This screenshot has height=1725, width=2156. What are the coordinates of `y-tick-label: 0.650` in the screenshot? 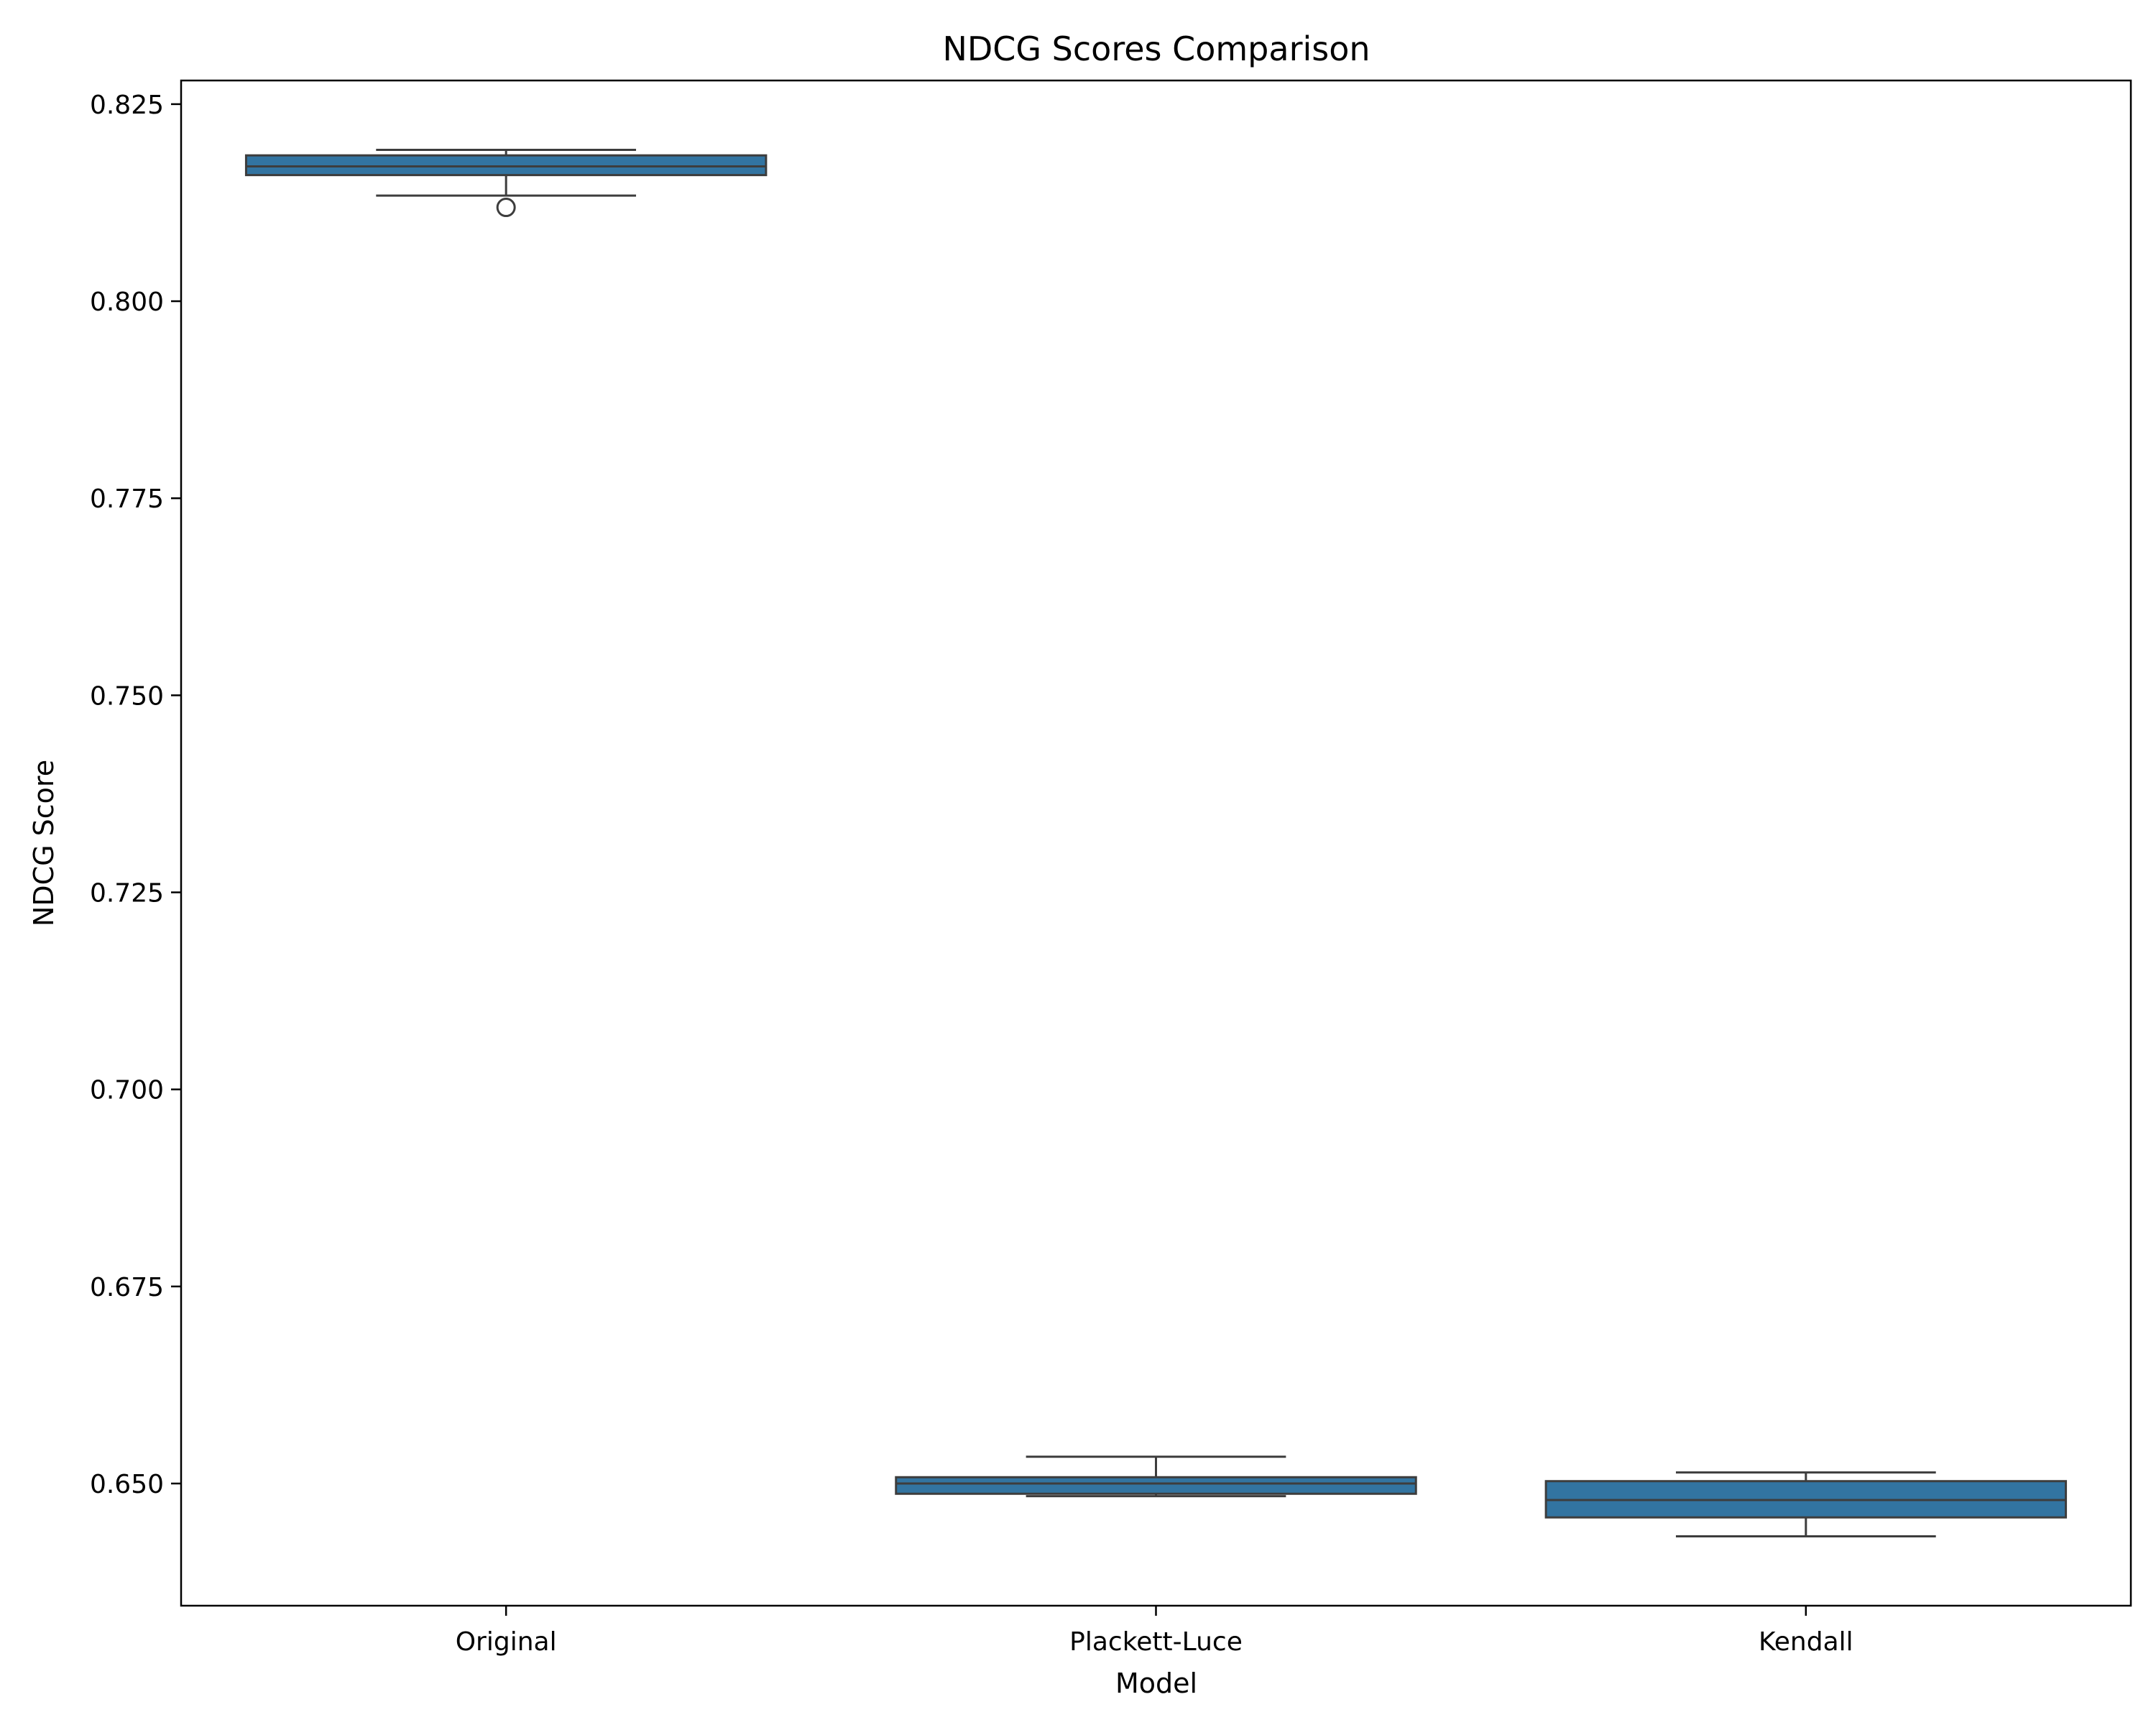 It's located at (127, 1484).